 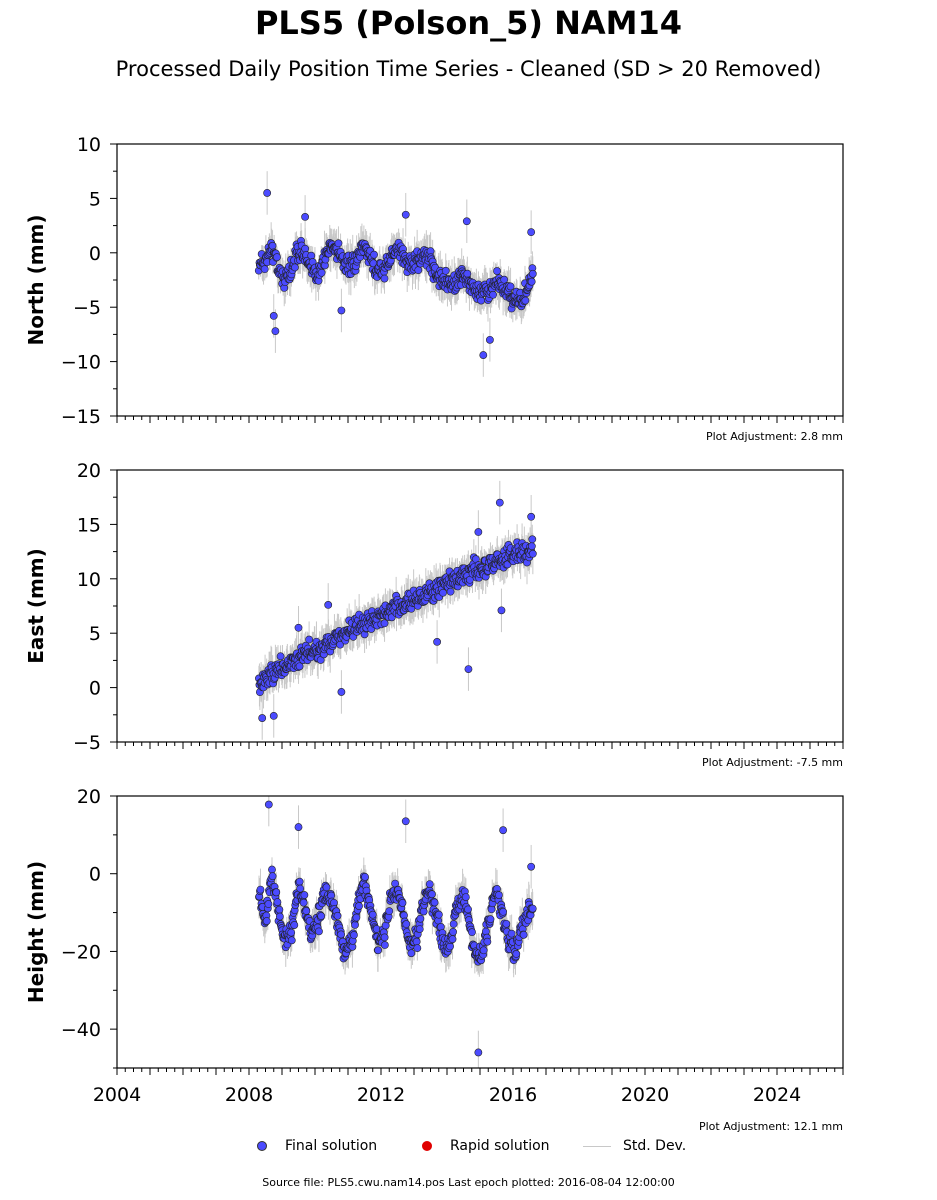 I want to click on y-axis-label: North (mm), so click(x=36, y=279).